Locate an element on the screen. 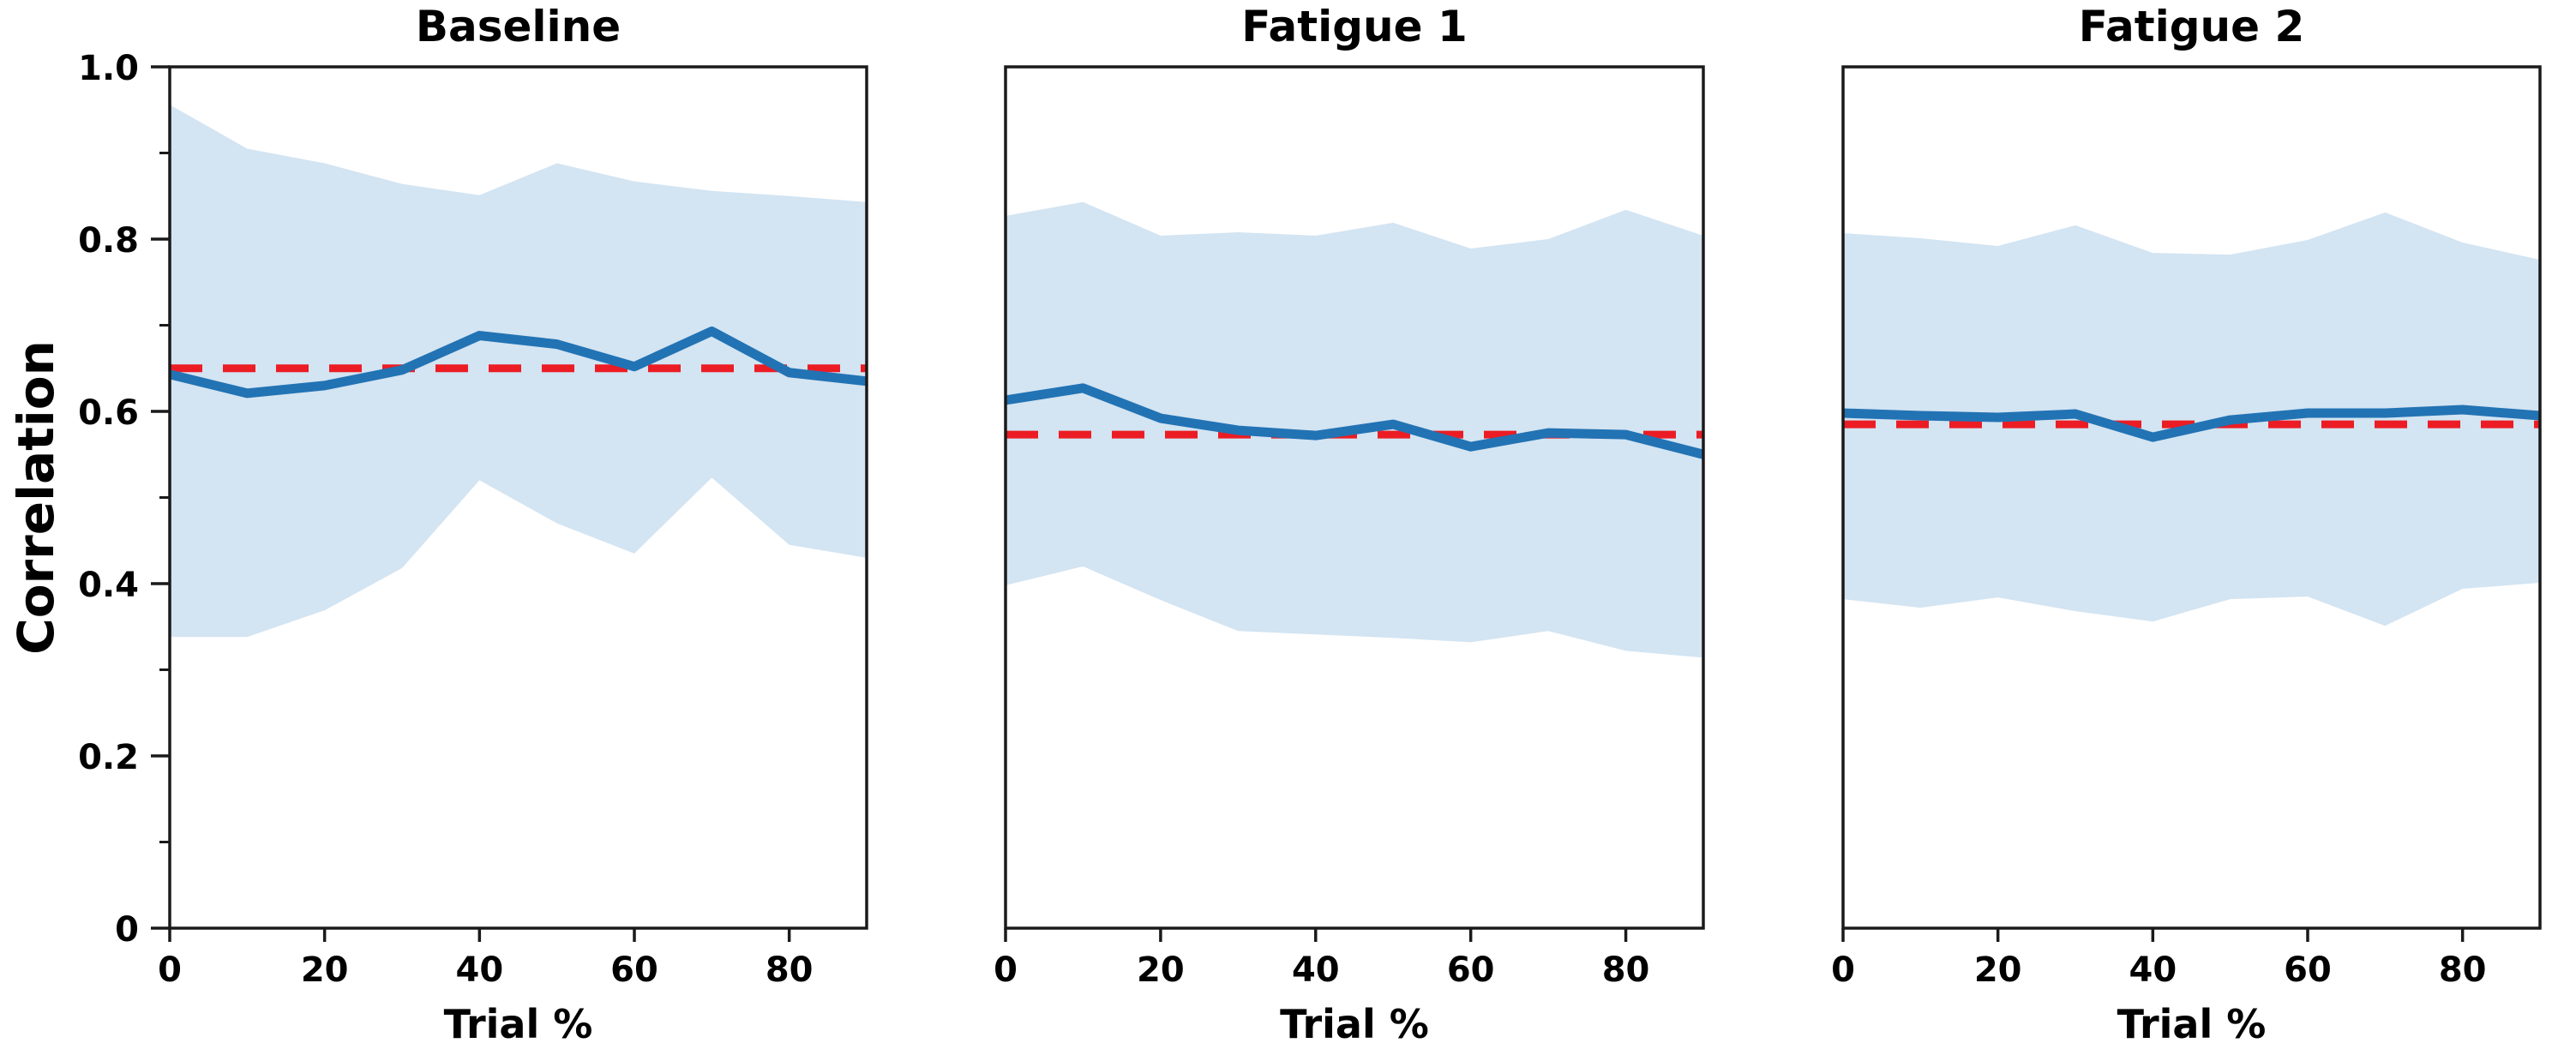 This screenshot has height=1055, width=2576. panel-title: Fatigue 1 is located at coordinates (1354, 26).